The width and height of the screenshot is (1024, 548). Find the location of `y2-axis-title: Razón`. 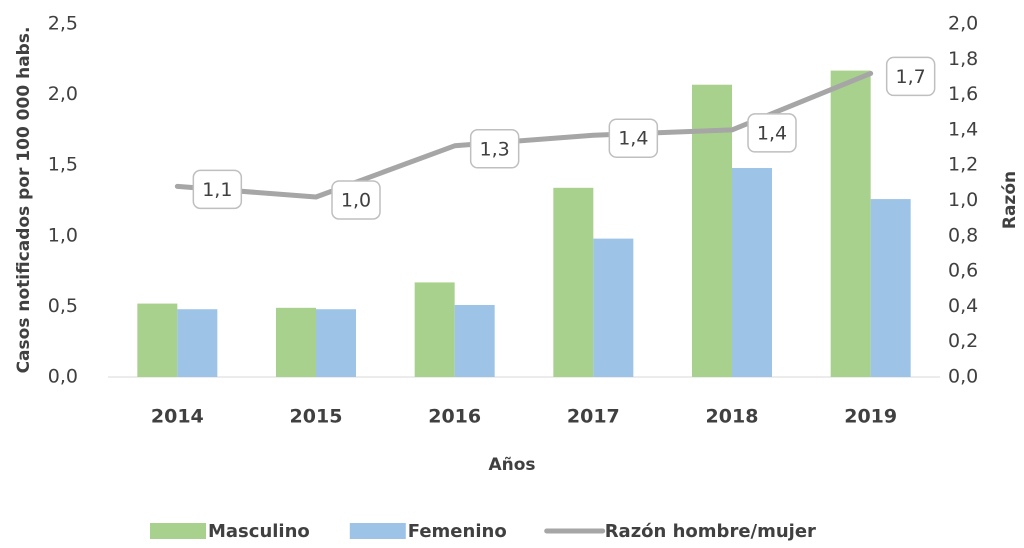

y2-axis-title: Razón is located at coordinates (1010, 200).